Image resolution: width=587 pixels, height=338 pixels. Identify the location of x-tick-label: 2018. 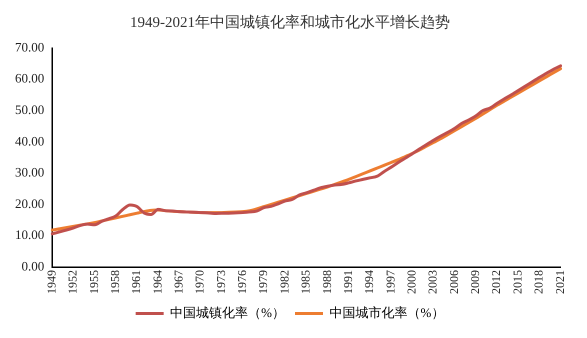
(539, 282).